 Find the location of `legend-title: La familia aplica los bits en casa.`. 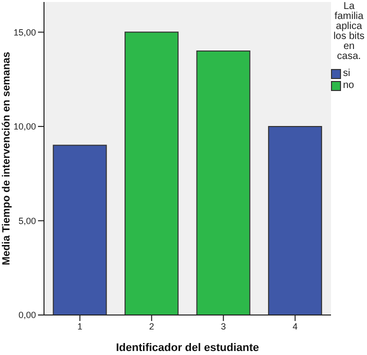

legend-title: La familia aplica los bits en casa. is located at coordinates (349, 31).